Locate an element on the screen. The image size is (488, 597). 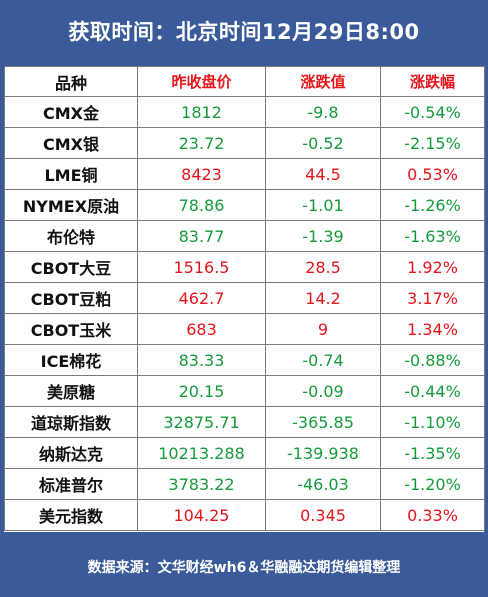
product-name-cell: ICE棉花 is located at coordinates (71, 360).